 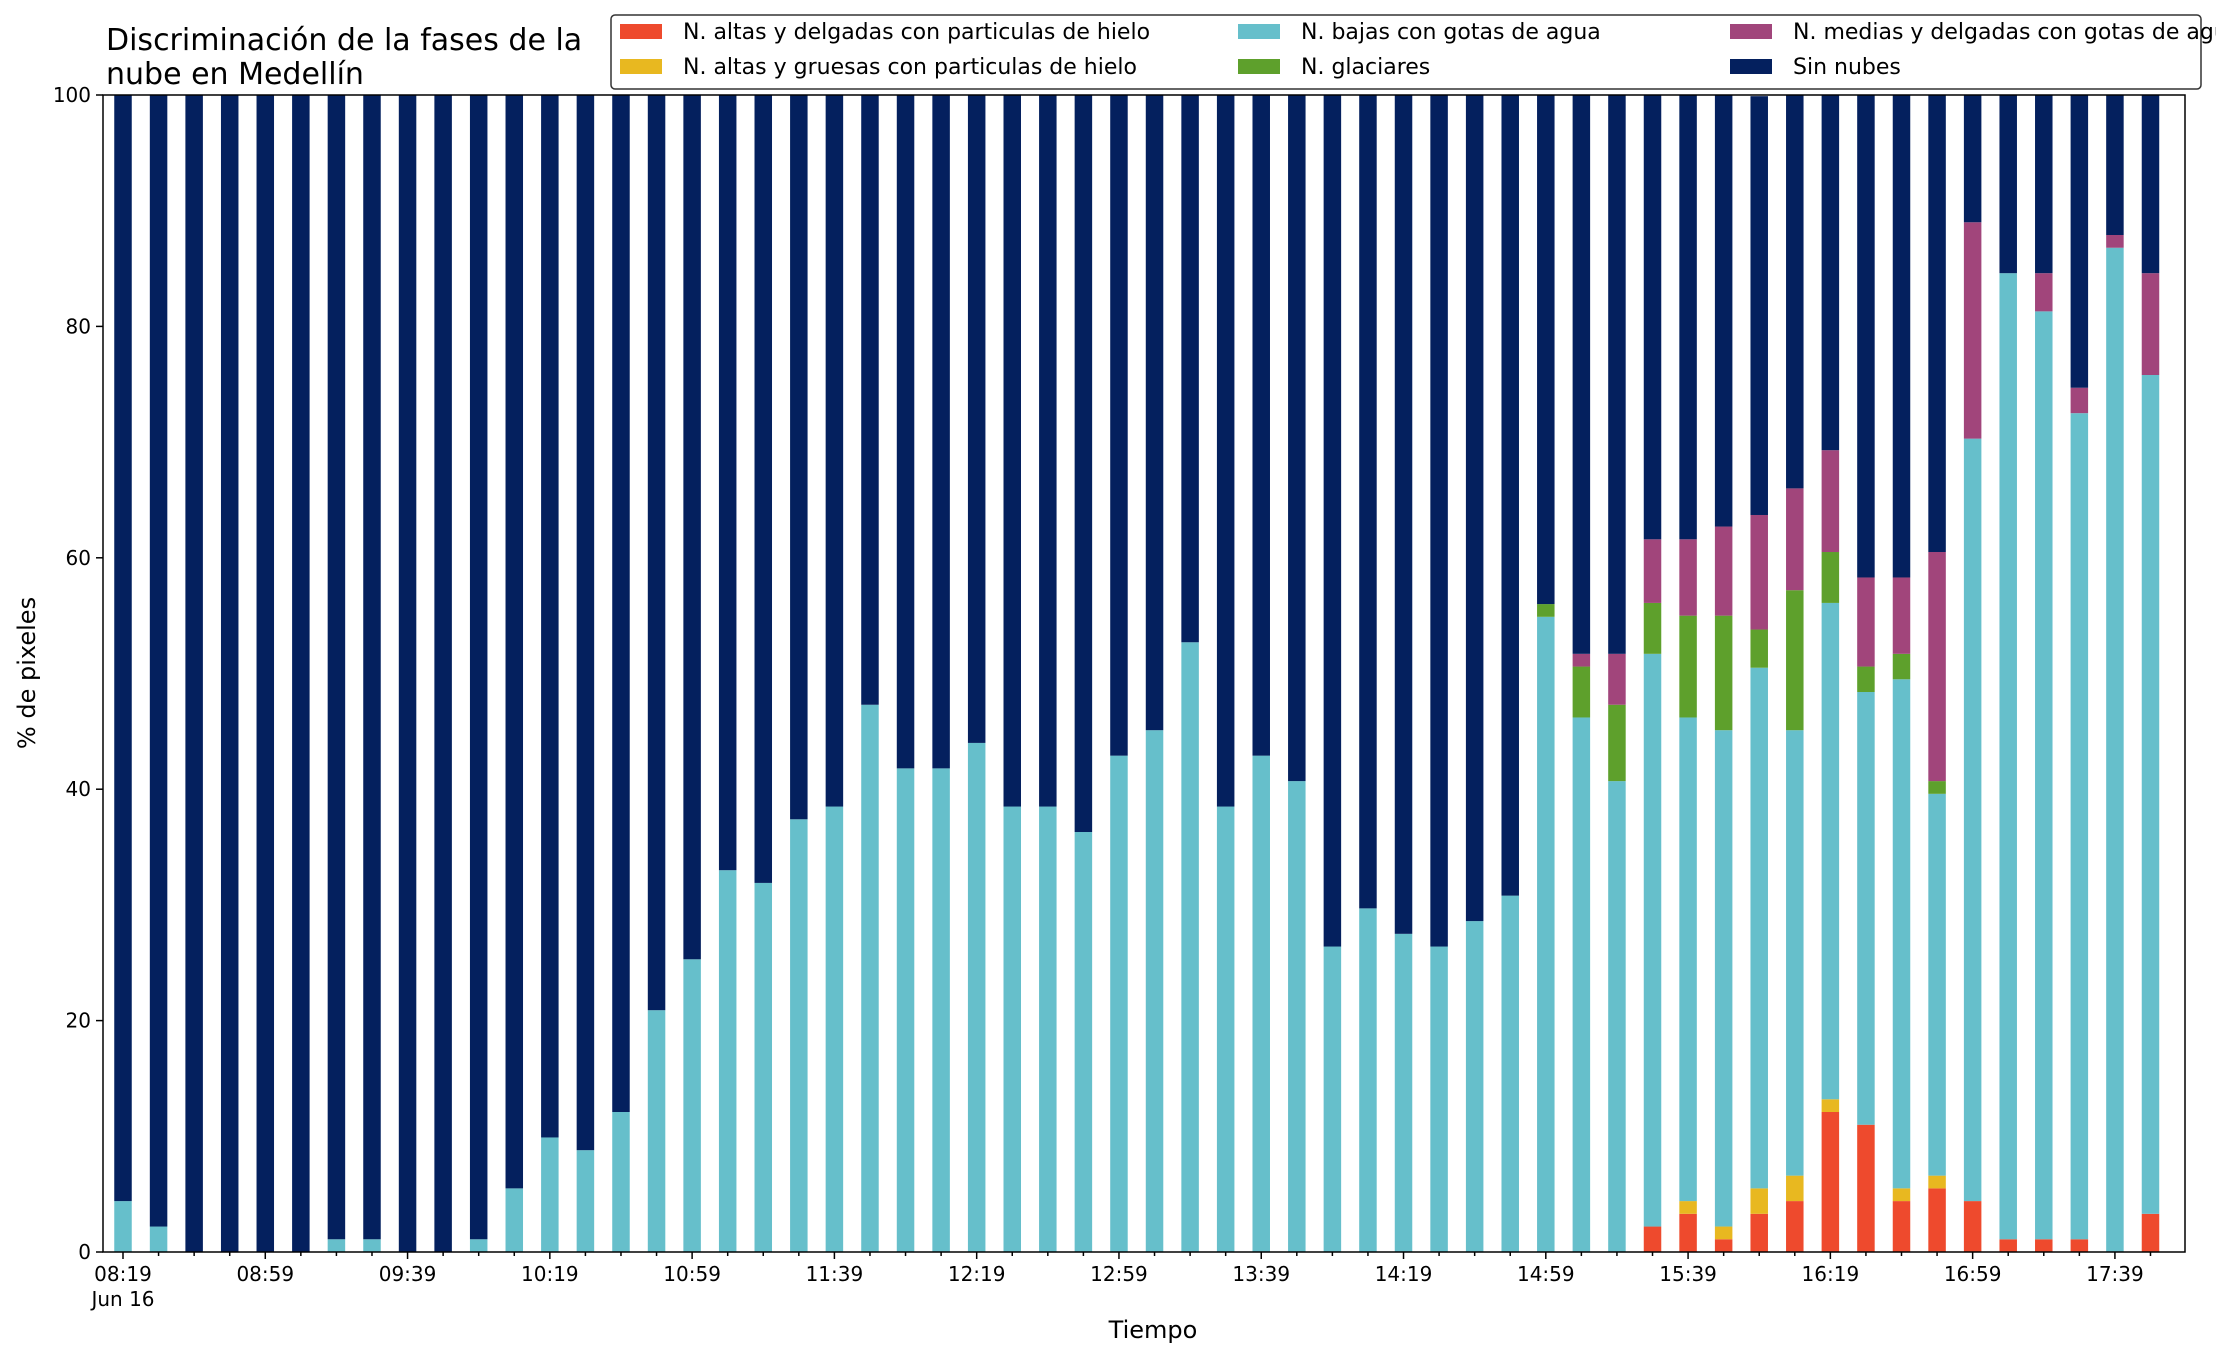 What do you see at coordinates (835, 1274) in the screenshot?
I see `x-tick-label: 11:39` at bounding box center [835, 1274].